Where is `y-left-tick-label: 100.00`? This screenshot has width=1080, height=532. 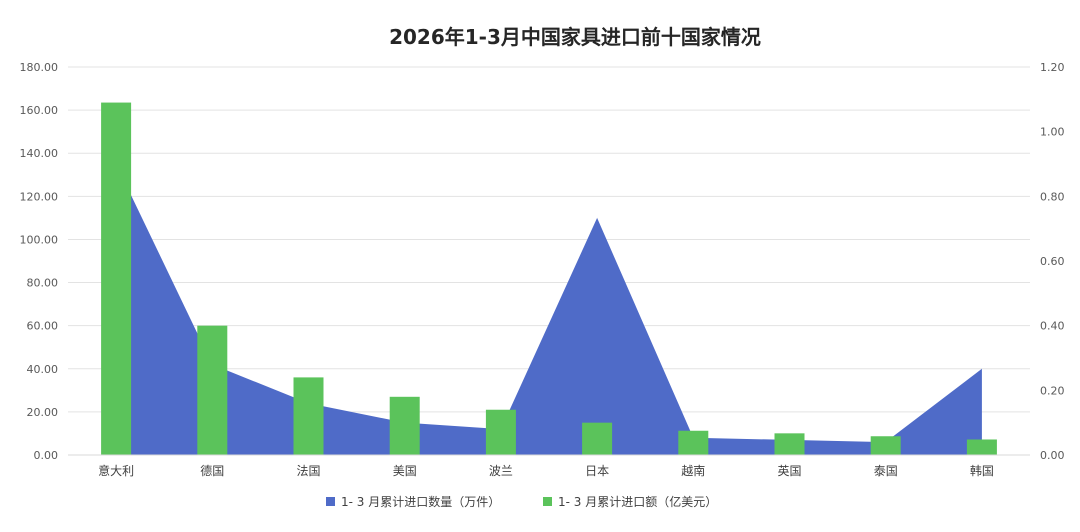
y-left-tick-label: 100.00 is located at coordinates (39, 239).